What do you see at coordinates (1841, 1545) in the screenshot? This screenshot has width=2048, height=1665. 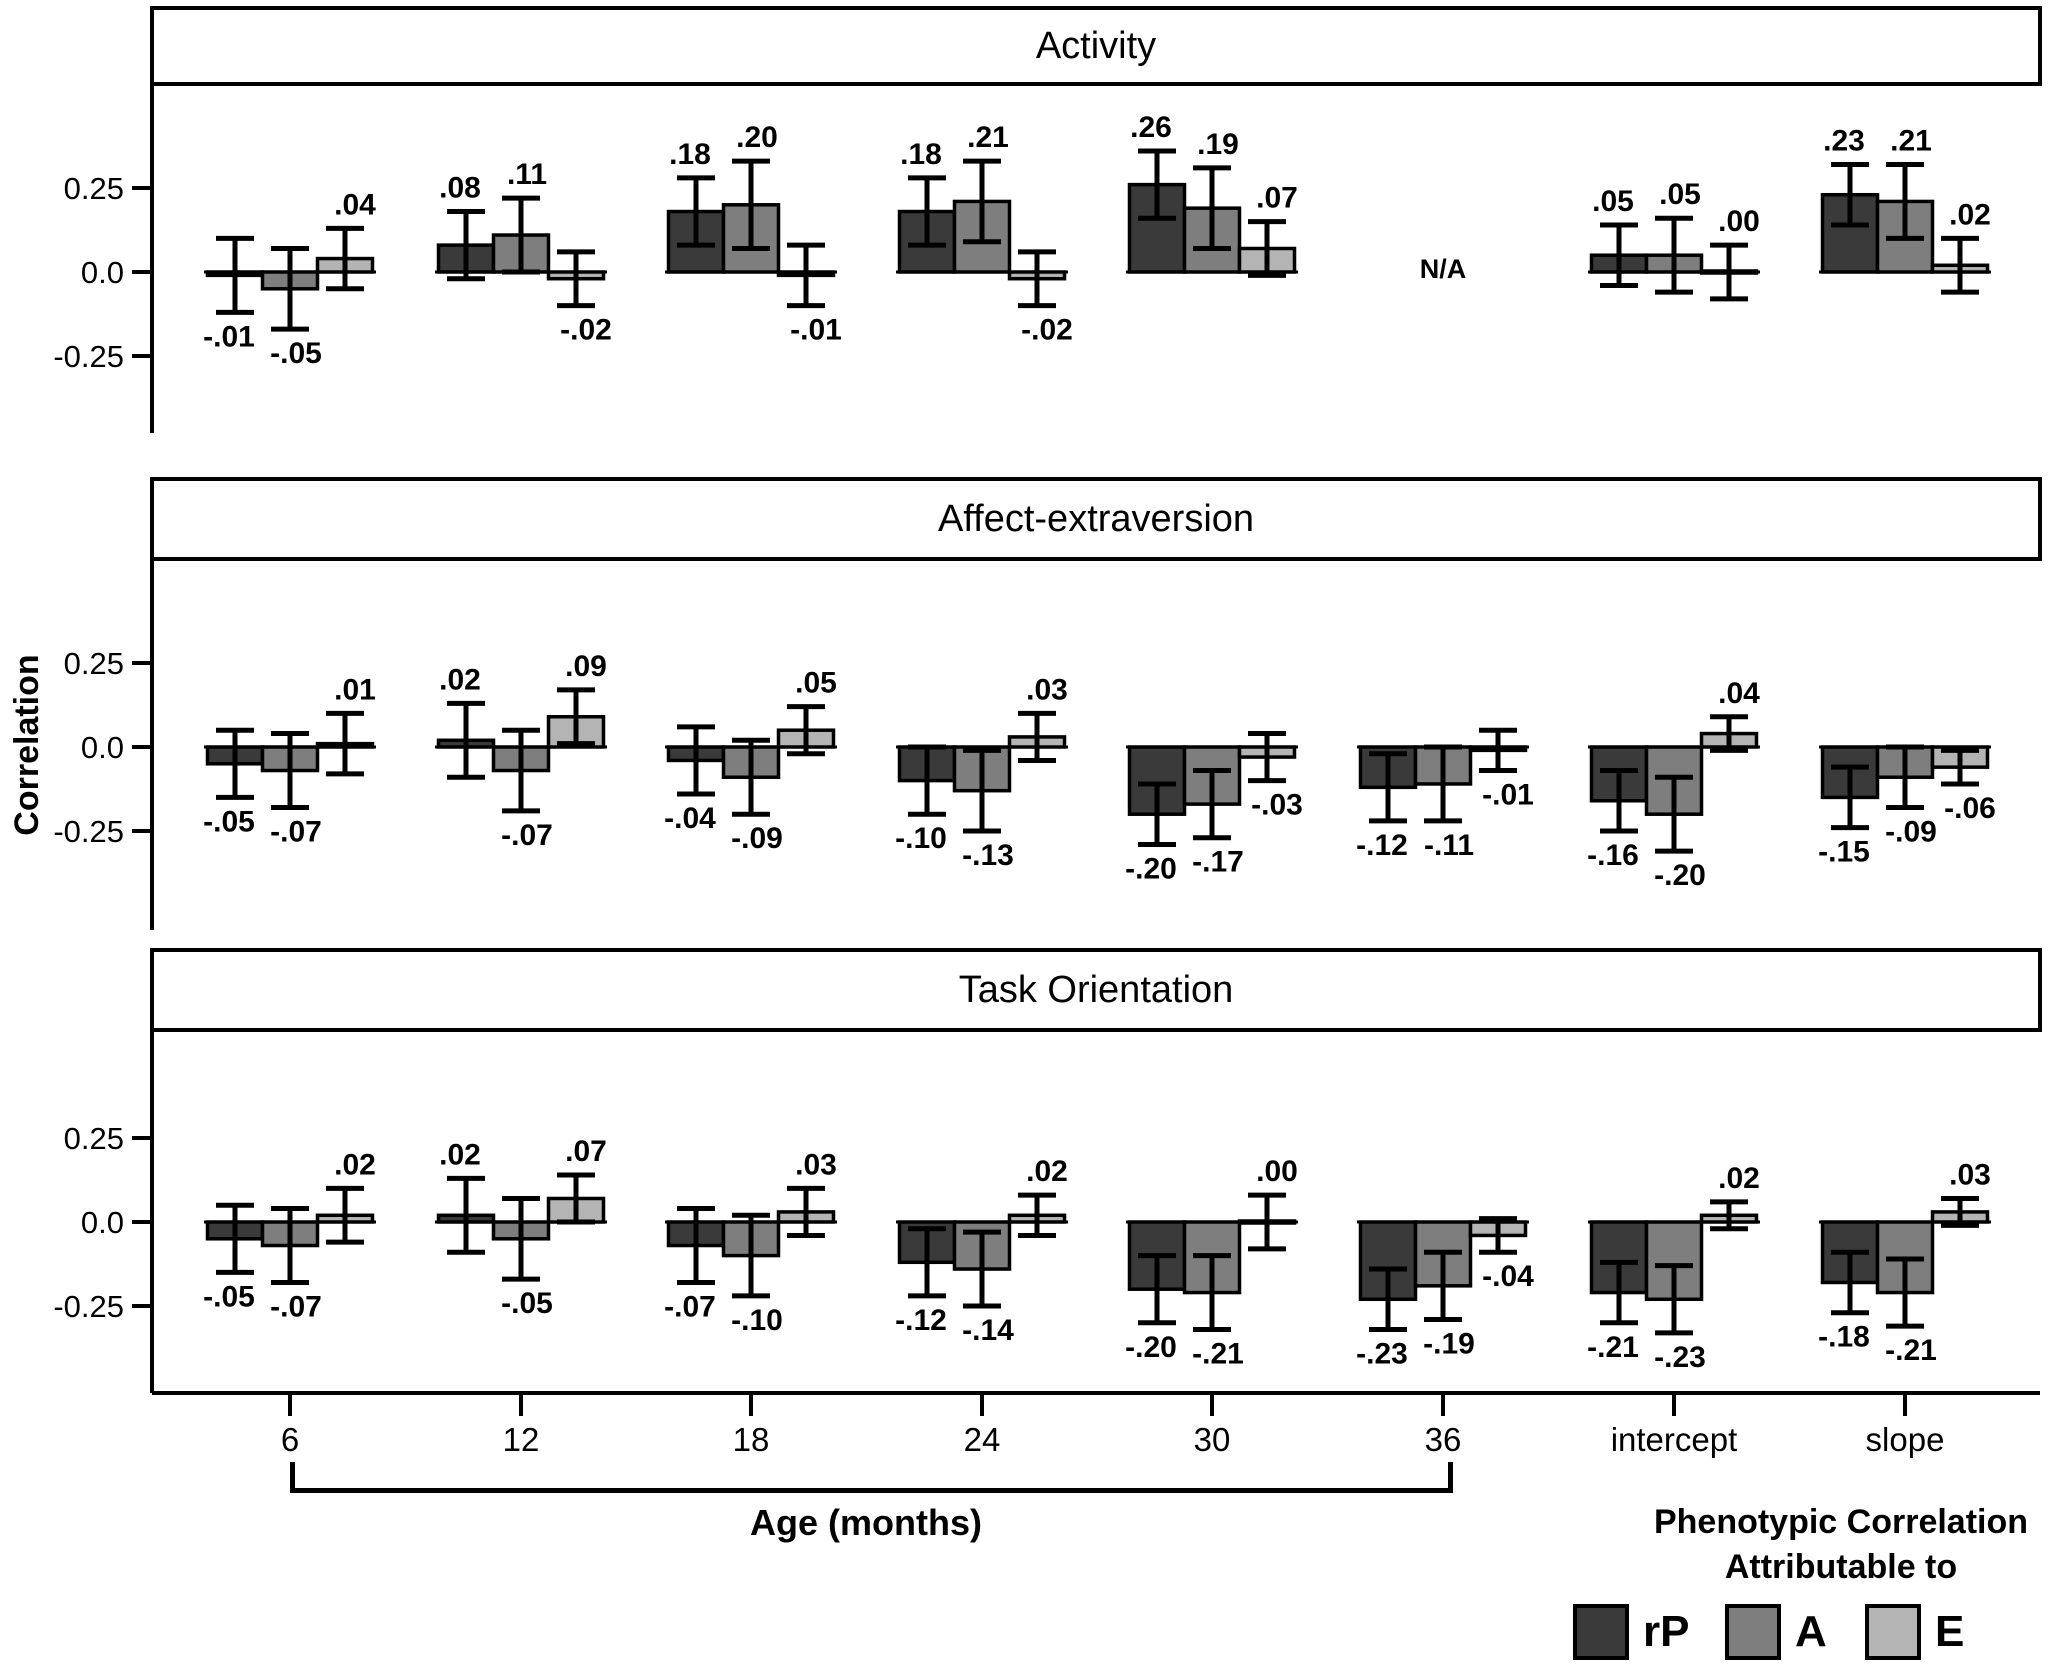 I see `legend-title: Phenotypic Correlation Attributable to` at bounding box center [1841, 1545].